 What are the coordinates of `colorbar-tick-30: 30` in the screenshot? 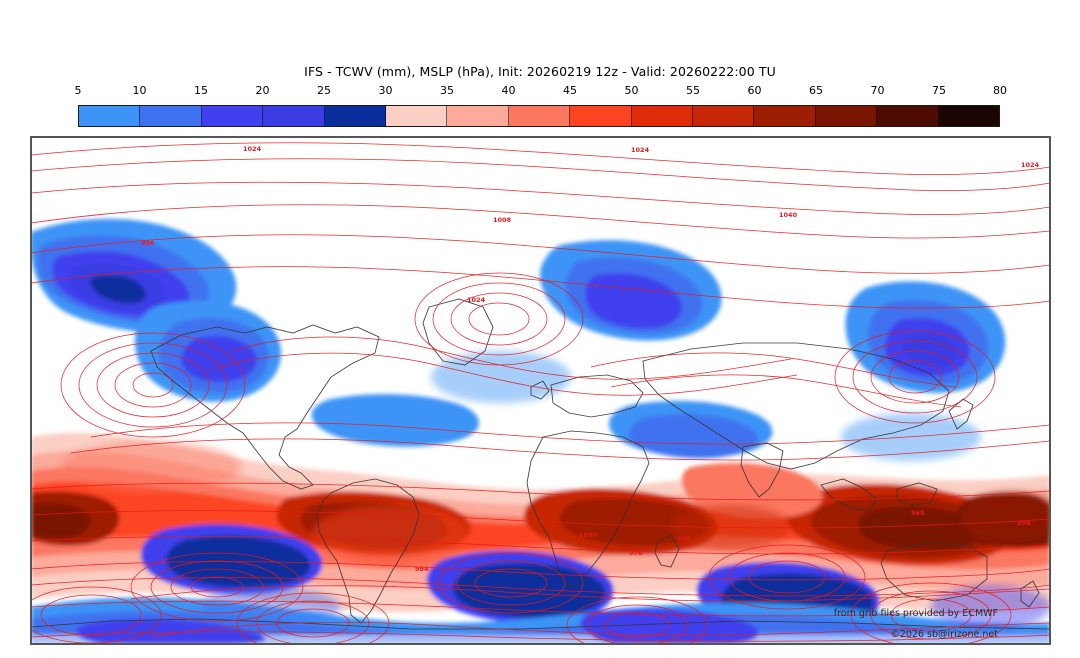 It's located at (385, 90).